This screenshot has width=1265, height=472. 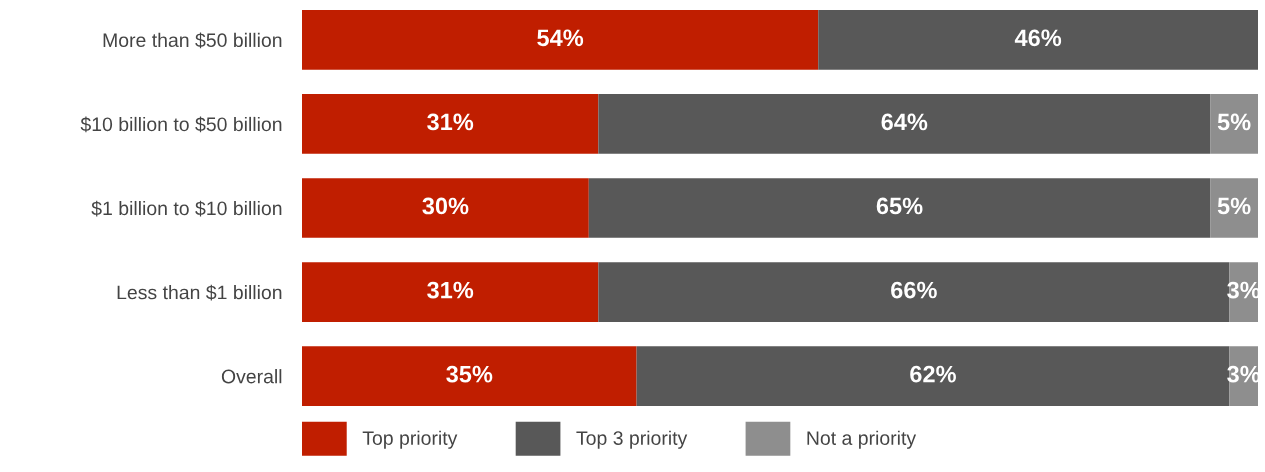 I want to click on y-tick-label: $10 billion to $50 billion, so click(x=181, y=124).